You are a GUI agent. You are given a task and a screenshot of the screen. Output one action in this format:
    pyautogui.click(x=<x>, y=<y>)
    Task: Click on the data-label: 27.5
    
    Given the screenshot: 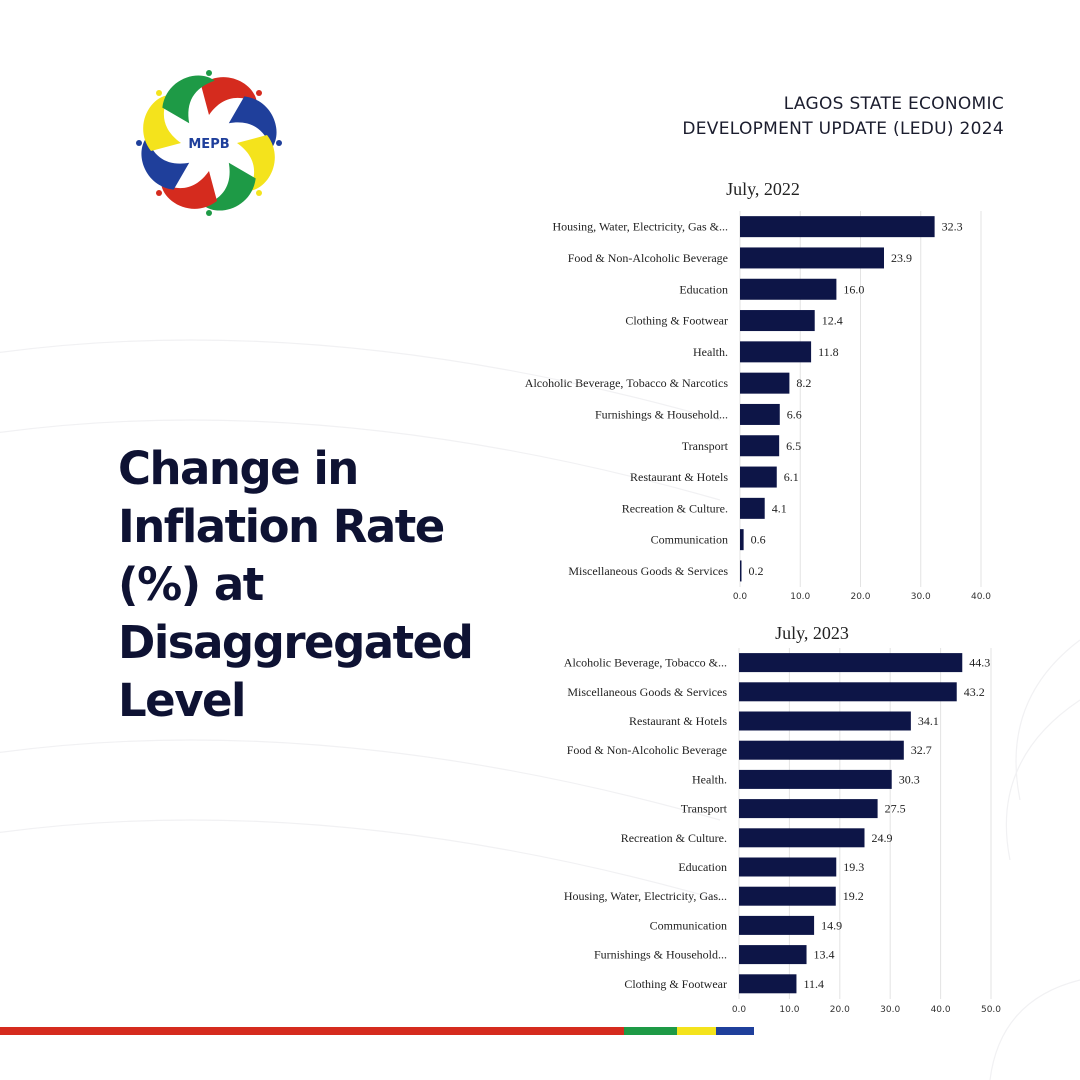 What is the action you would take?
    pyautogui.click(x=895, y=809)
    